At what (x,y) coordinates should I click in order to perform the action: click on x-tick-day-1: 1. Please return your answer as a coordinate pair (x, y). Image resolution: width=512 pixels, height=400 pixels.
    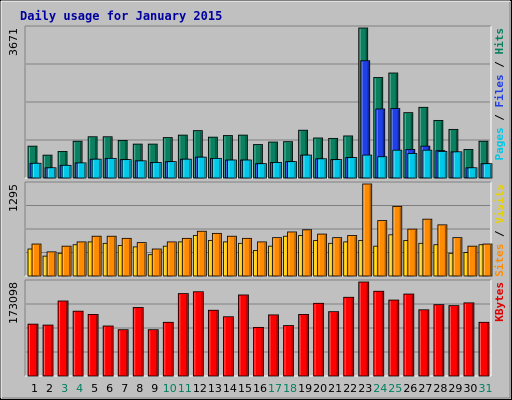
    Looking at the image, I should click on (34, 388).